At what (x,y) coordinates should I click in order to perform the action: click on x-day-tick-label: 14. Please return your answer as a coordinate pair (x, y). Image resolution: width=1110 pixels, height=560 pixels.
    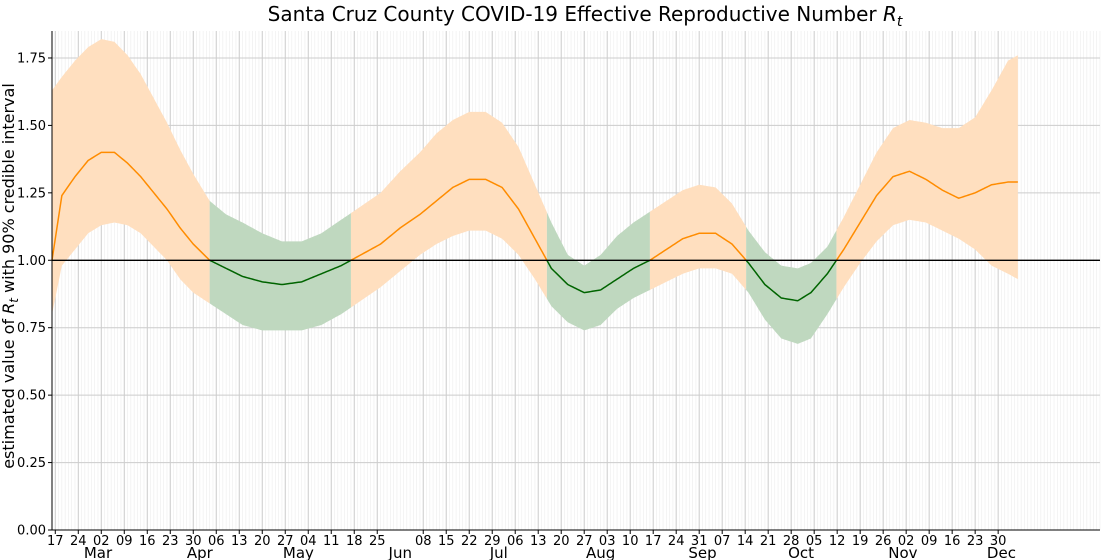
    Looking at the image, I should click on (745, 541).